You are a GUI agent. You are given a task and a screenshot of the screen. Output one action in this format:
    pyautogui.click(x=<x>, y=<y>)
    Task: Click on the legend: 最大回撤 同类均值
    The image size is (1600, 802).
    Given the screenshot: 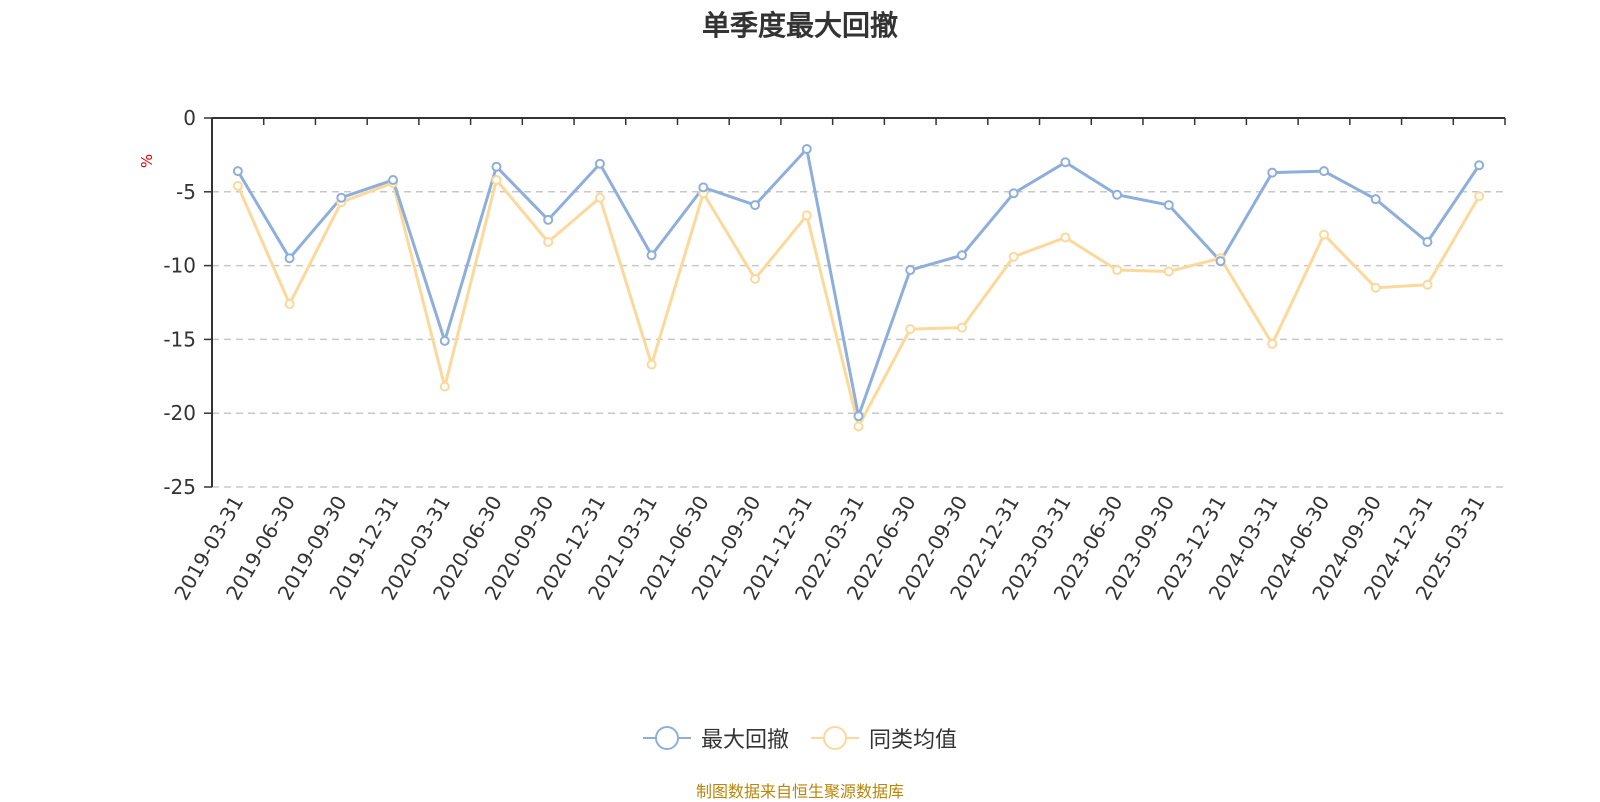 What is the action you would take?
    pyautogui.click(x=800, y=738)
    